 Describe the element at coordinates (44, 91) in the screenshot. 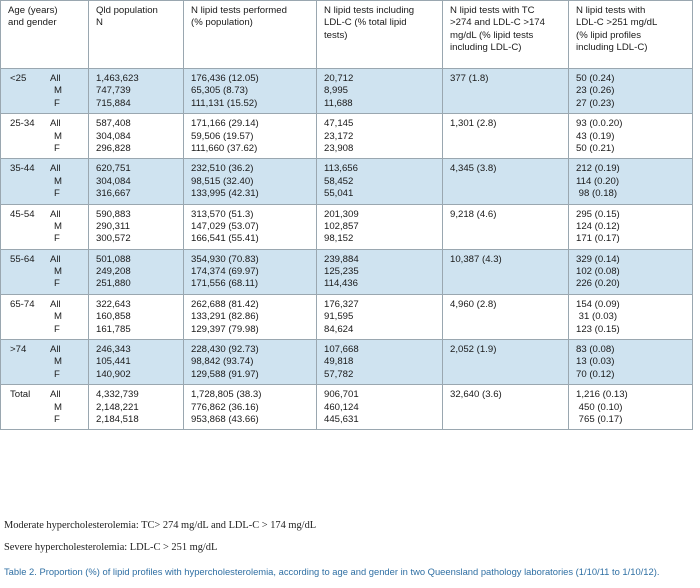

I see `cell-age-gender: <25 All M F` at that location.